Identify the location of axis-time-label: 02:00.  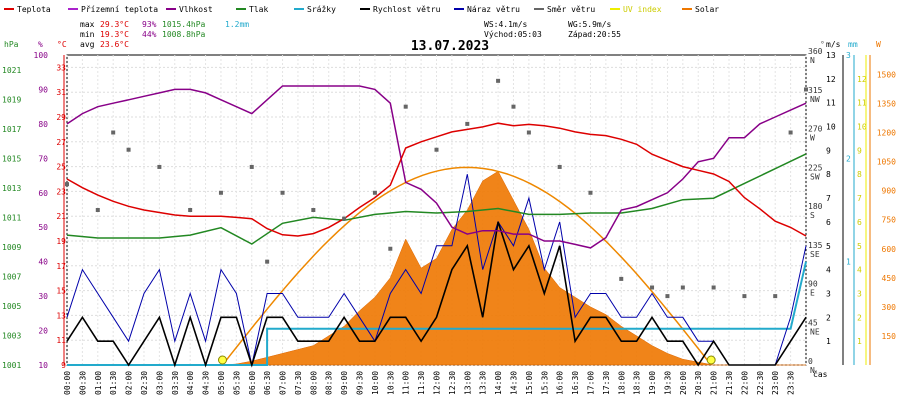
(129, 383).